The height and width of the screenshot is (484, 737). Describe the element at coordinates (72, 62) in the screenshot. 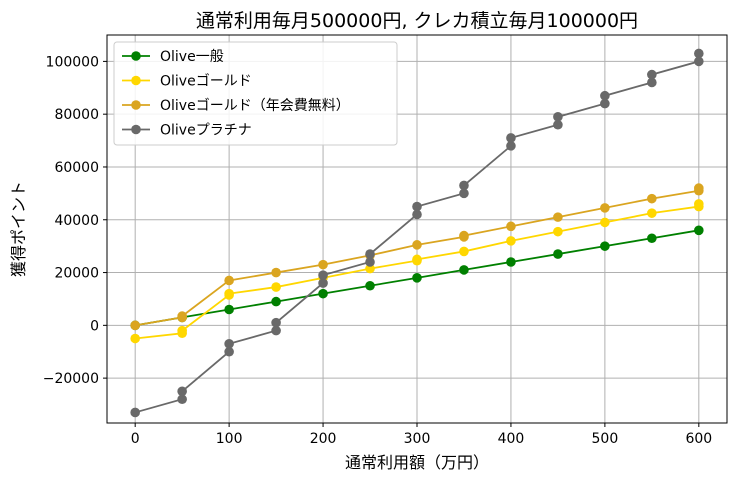

I see `y-tick-label: 100000` at that location.